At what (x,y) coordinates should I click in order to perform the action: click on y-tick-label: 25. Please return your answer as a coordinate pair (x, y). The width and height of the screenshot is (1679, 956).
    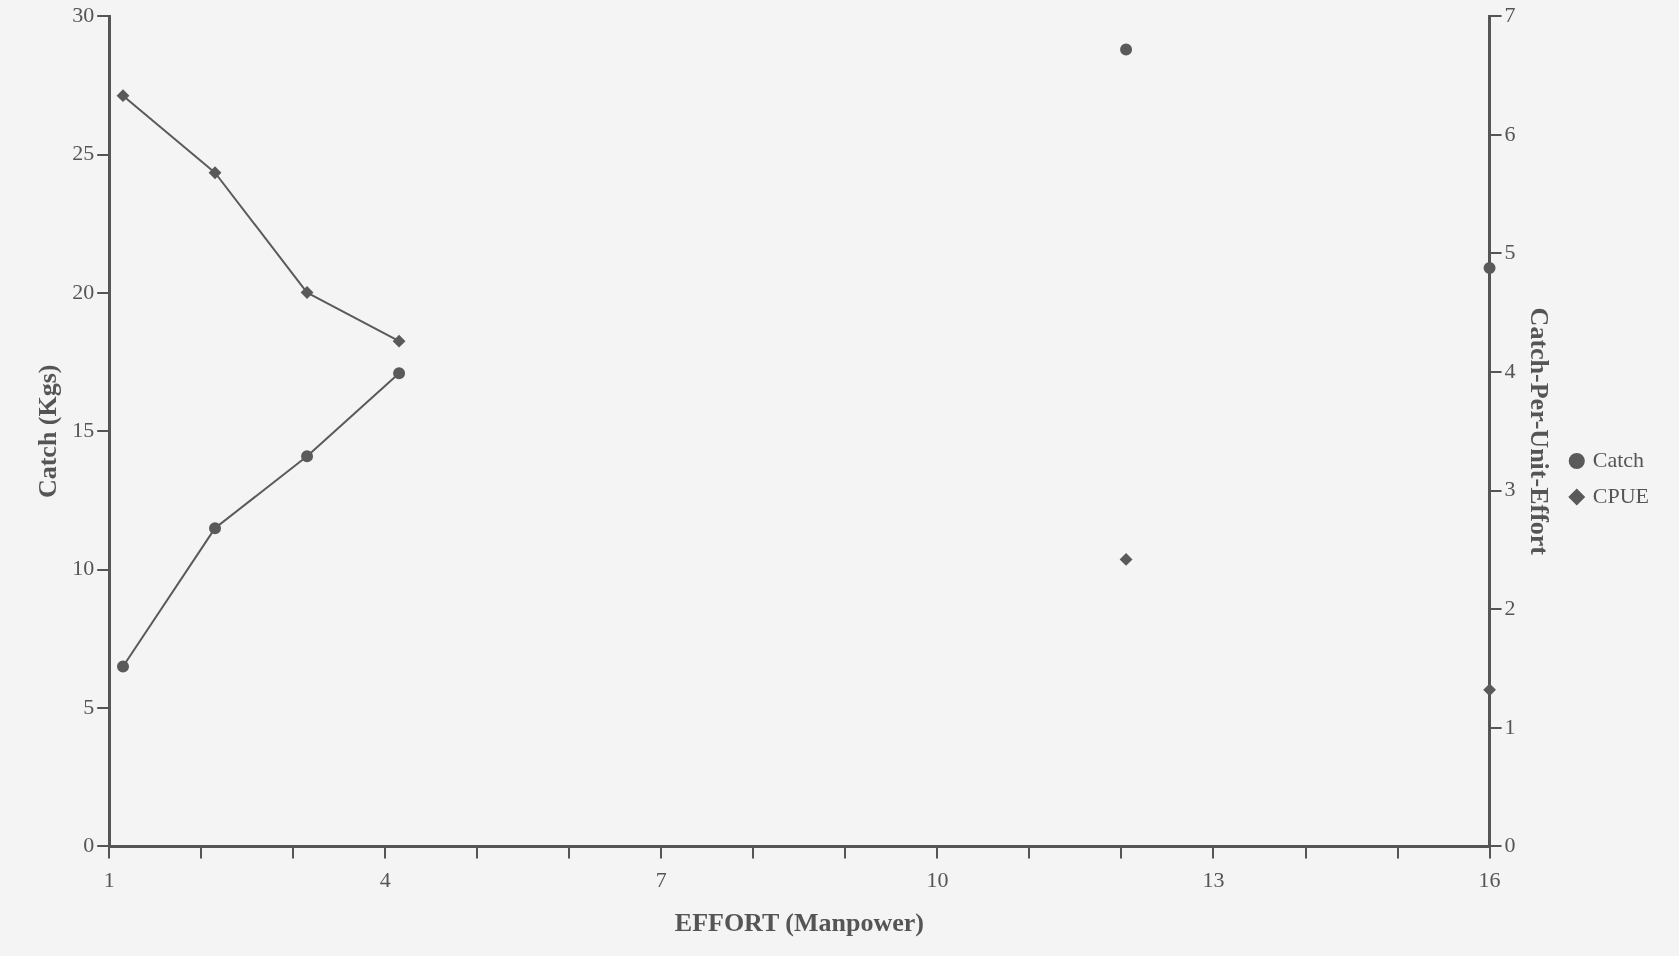
    Looking at the image, I should click on (83, 153).